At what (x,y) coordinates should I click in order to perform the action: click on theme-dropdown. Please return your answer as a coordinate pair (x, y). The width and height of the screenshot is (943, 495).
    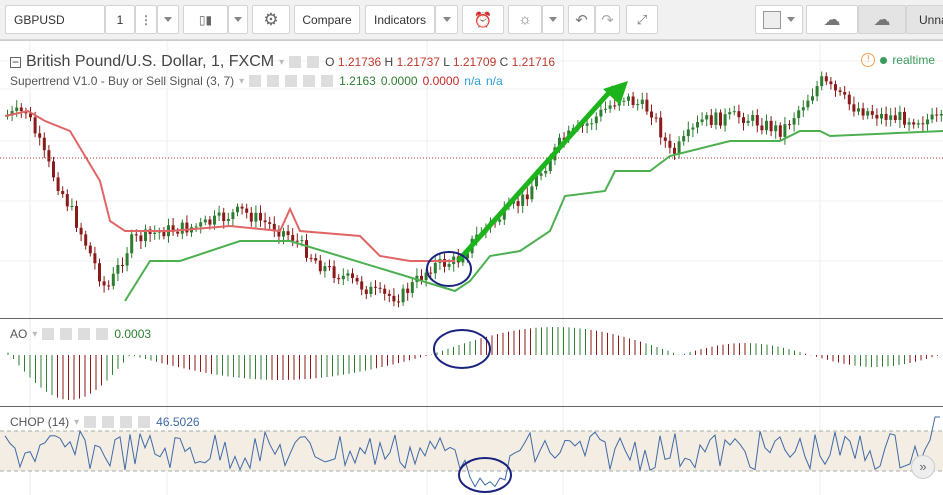
    Looking at the image, I should click on (553, 19).